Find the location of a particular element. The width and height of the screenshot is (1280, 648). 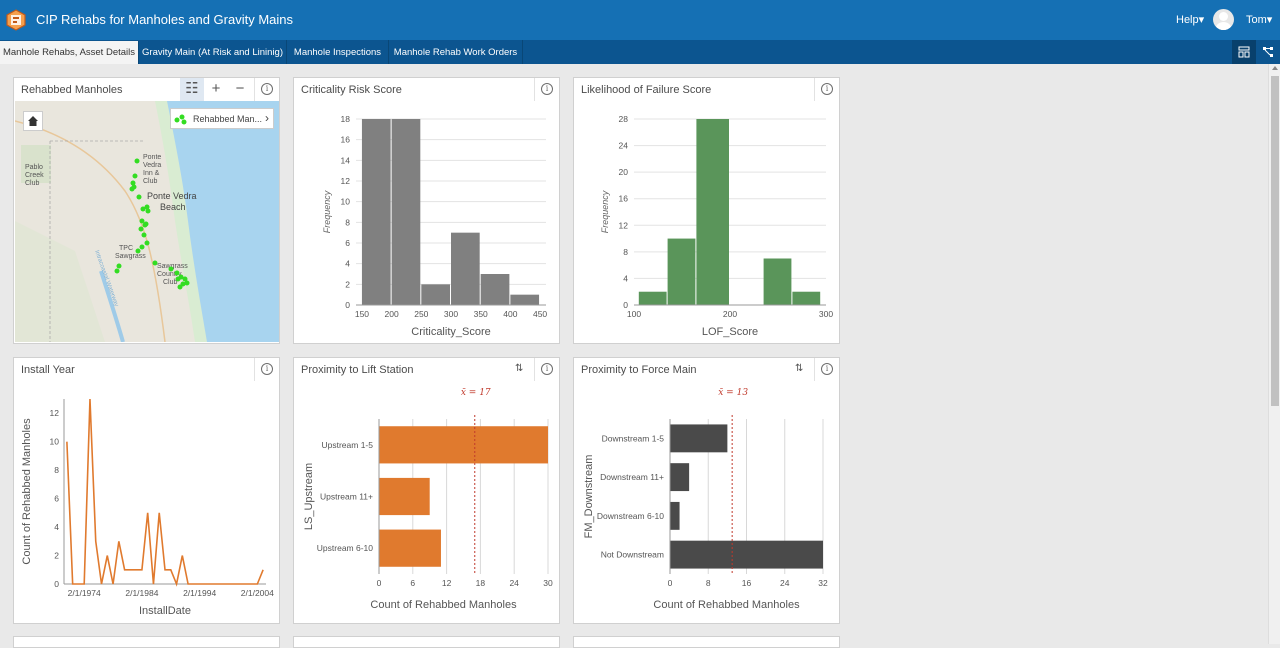

x-tick-label: 200 is located at coordinates (730, 314).